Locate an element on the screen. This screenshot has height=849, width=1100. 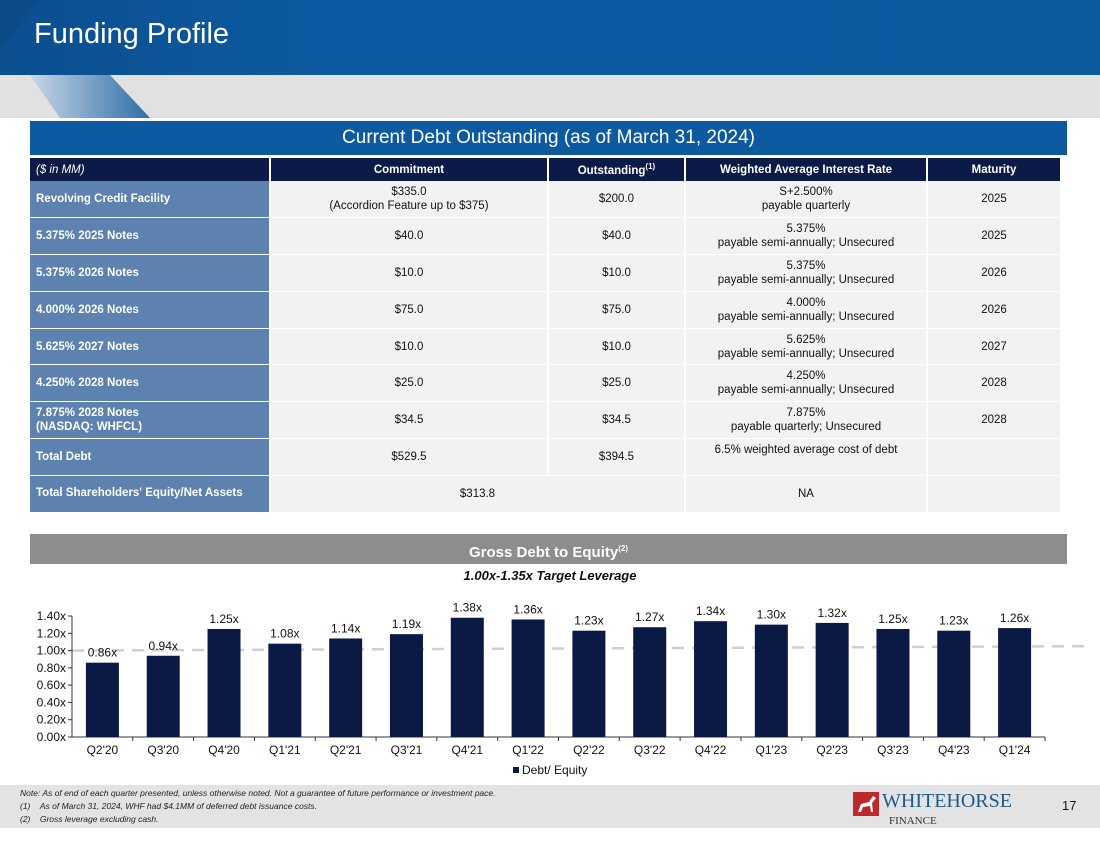
chart-section-title: Gross Debt to Equity(2) is located at coordinates (548, 549).